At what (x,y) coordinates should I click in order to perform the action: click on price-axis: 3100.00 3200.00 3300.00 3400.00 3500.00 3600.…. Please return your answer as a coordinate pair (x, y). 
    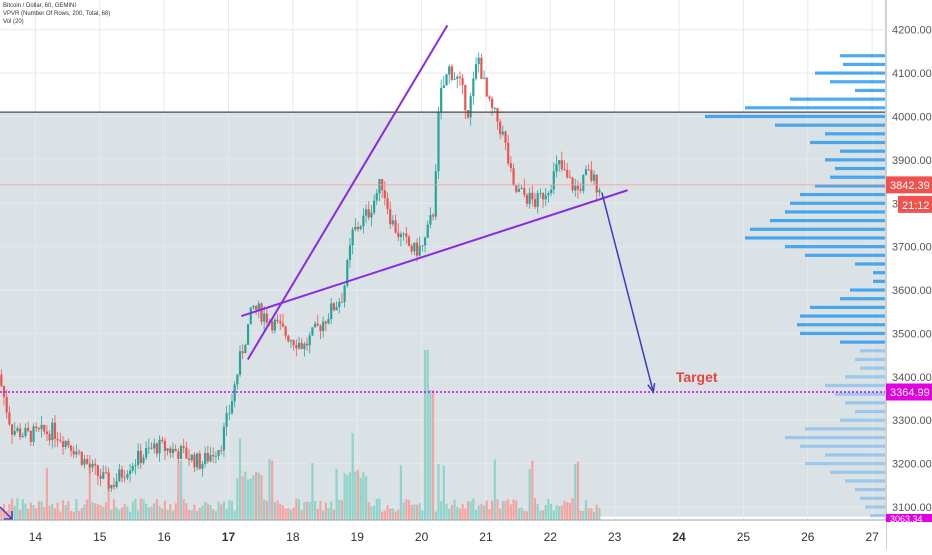
    Looking at the image, I should click on (908, 275).